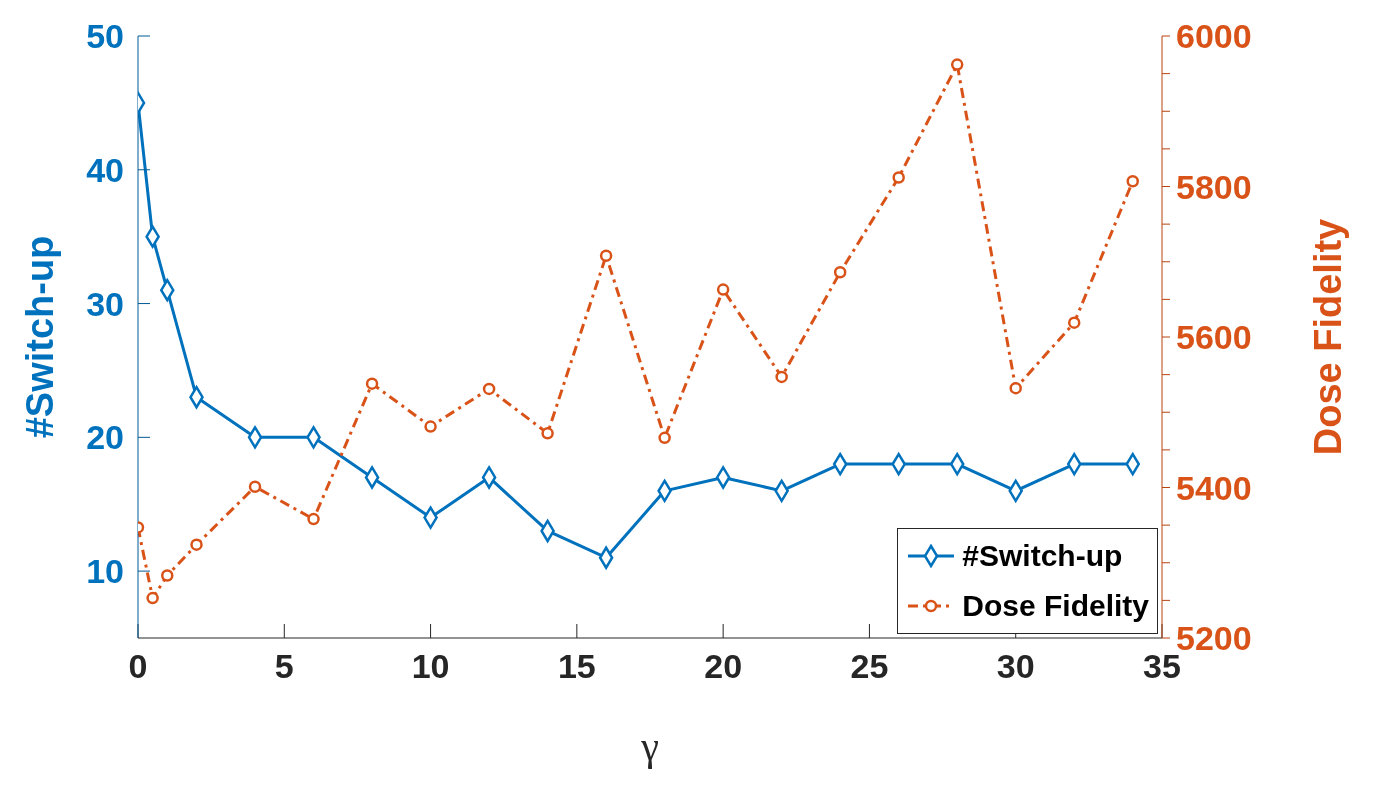  What do you see at coordinates (430, 666) in the screenshot?
I see `x-tick-label: 10` at bounding box center [430, 666].